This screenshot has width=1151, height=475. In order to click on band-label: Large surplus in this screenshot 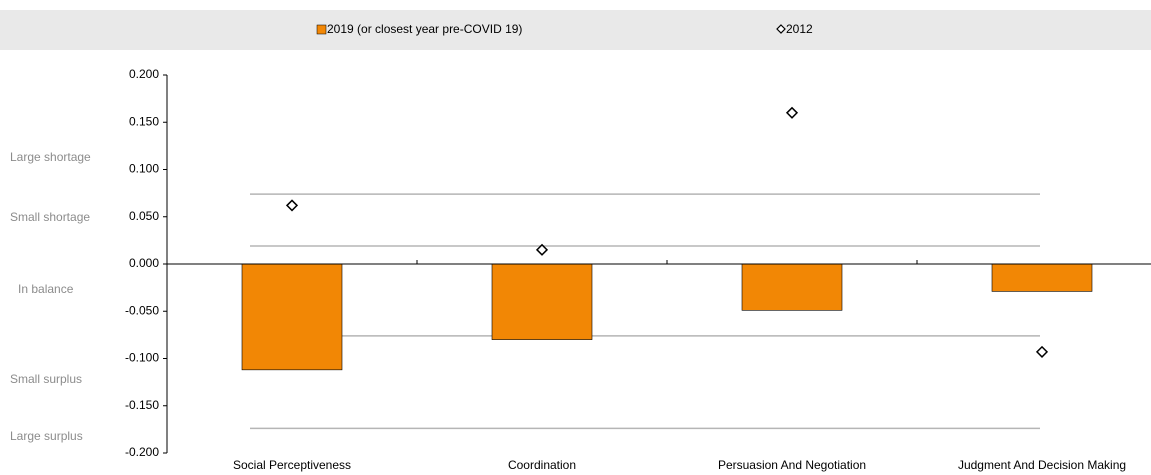, I will do `click(46, 436)`.